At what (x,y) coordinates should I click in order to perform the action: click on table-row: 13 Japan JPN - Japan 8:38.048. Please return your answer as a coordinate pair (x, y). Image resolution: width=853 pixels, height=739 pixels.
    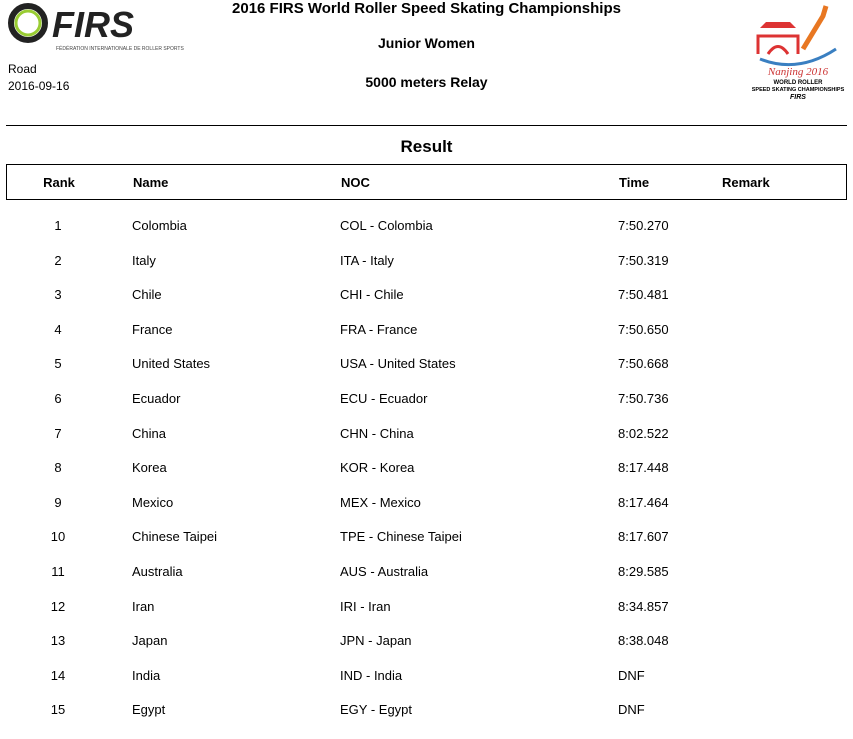
    Looking at the image, I should click on (426, 643).